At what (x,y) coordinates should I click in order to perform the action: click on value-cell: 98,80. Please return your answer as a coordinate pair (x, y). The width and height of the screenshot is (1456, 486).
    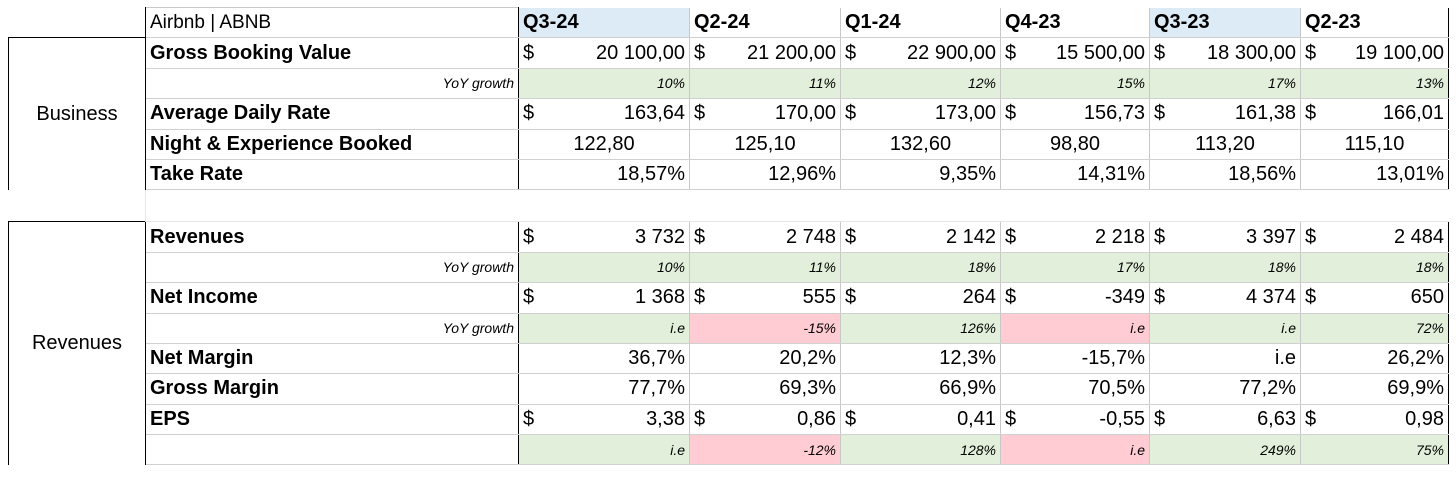
    Looking at the image, I should click on (1075, 144).